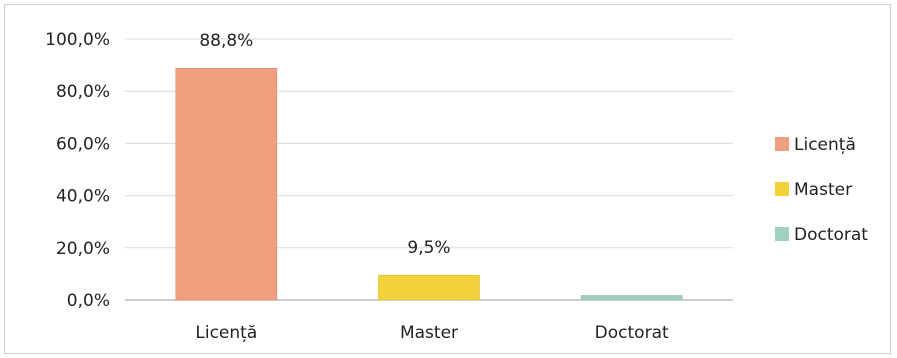 Image resolution: width=897 pixels, height=358 pixels. Describe the element at coordinates (632, 333) in the screenshot. I see `category-label-2: Doctorat` at that location.